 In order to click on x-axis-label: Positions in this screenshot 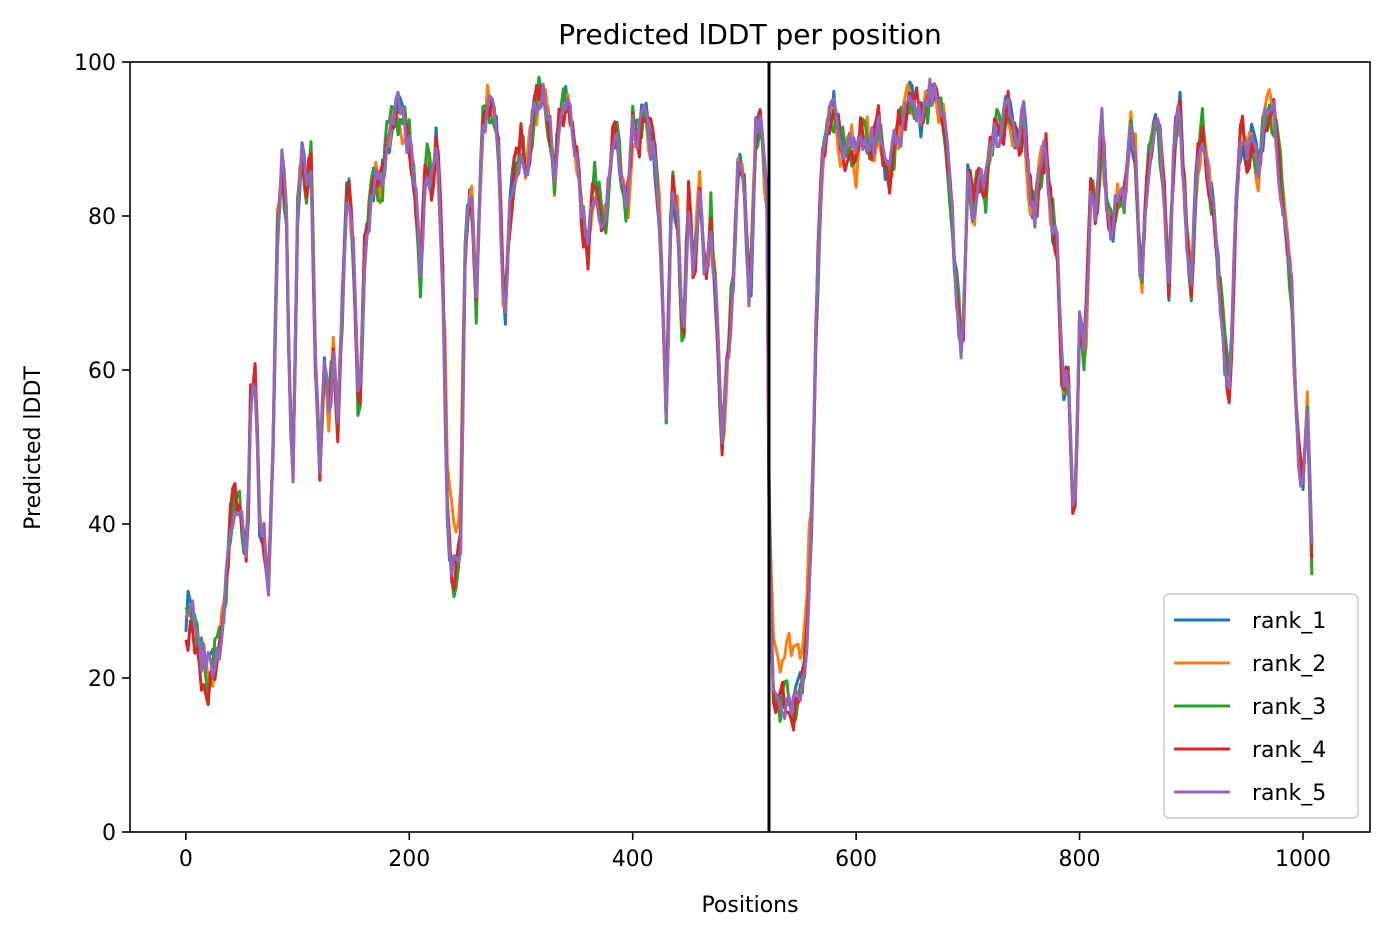, I will do `click(749, 905)`.